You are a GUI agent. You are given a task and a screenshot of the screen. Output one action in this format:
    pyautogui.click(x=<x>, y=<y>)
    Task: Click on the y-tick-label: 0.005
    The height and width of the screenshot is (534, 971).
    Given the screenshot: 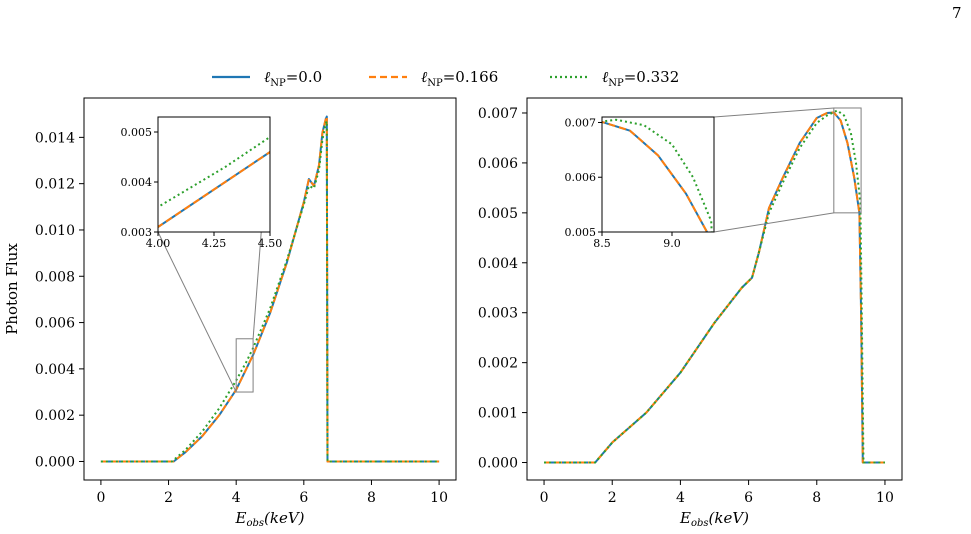 What is the action you would take?
    pyautogui.click(x=498, y=214)
    